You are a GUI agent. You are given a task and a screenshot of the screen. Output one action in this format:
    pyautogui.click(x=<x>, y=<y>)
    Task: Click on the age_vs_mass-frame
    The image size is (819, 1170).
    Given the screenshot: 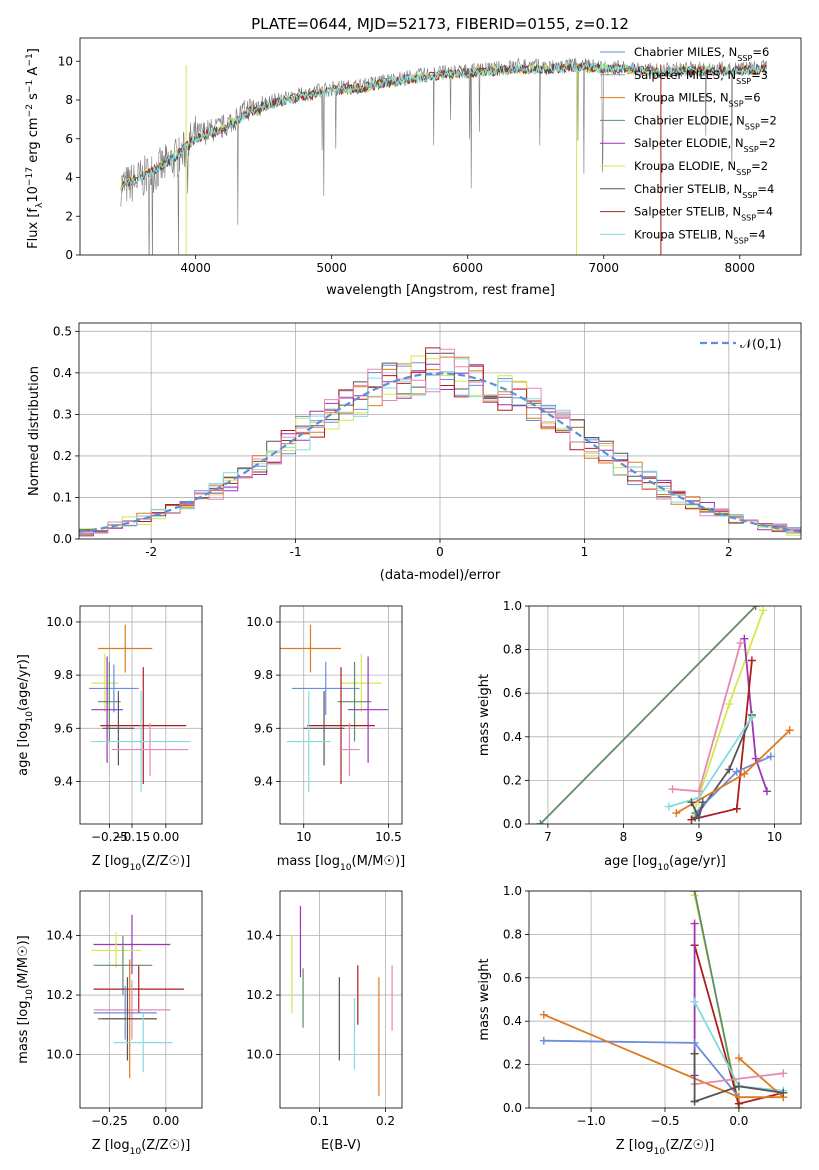 What is the action you would take?
    pyautogui.click(x=341, y=715)
    